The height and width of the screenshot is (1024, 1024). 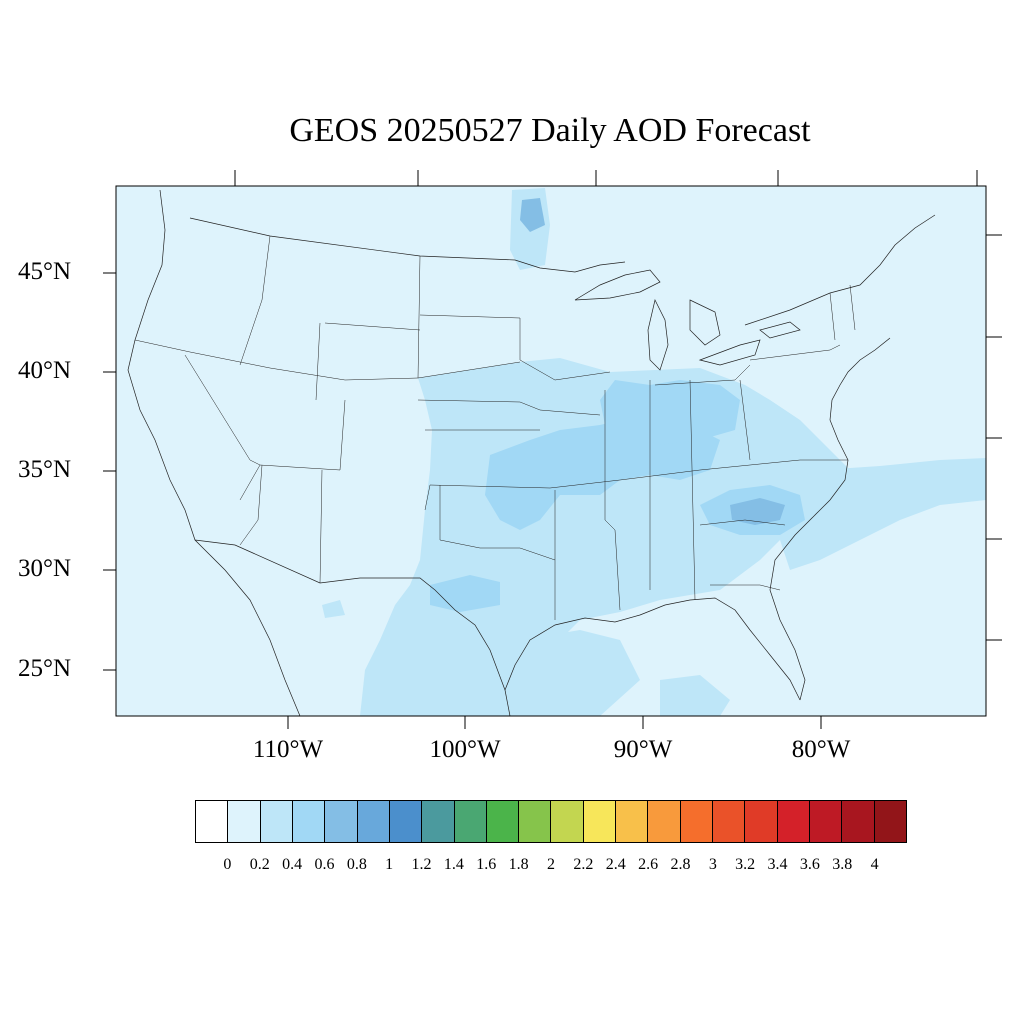 What do you see at coordinates (288, 749) in the screenshot?
I see `lon-label-110w: 110°W` at bounding box center [288, 749].